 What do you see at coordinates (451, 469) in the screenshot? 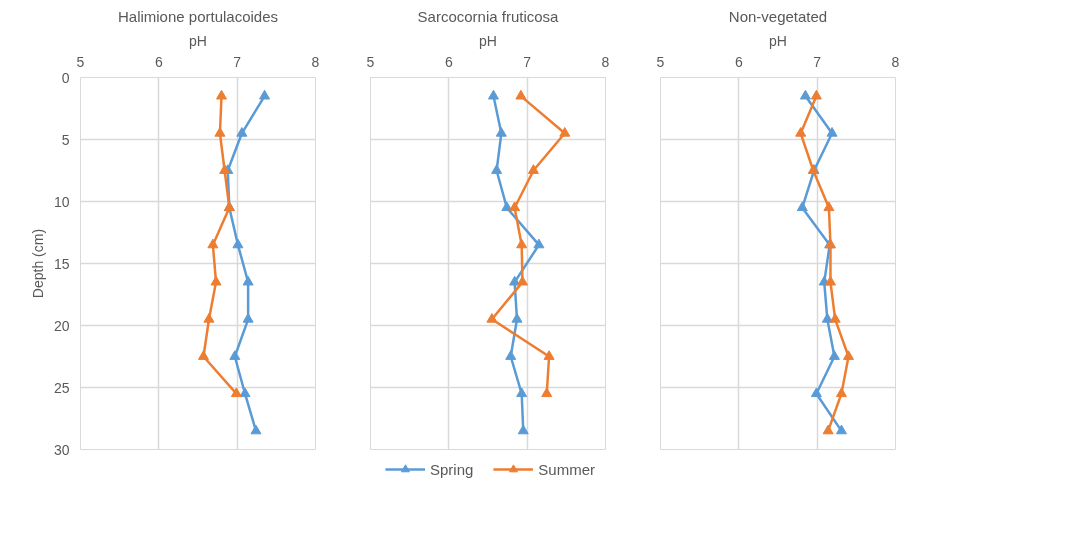
I see `legend-label: Spring` at bounding box center [451, 469].